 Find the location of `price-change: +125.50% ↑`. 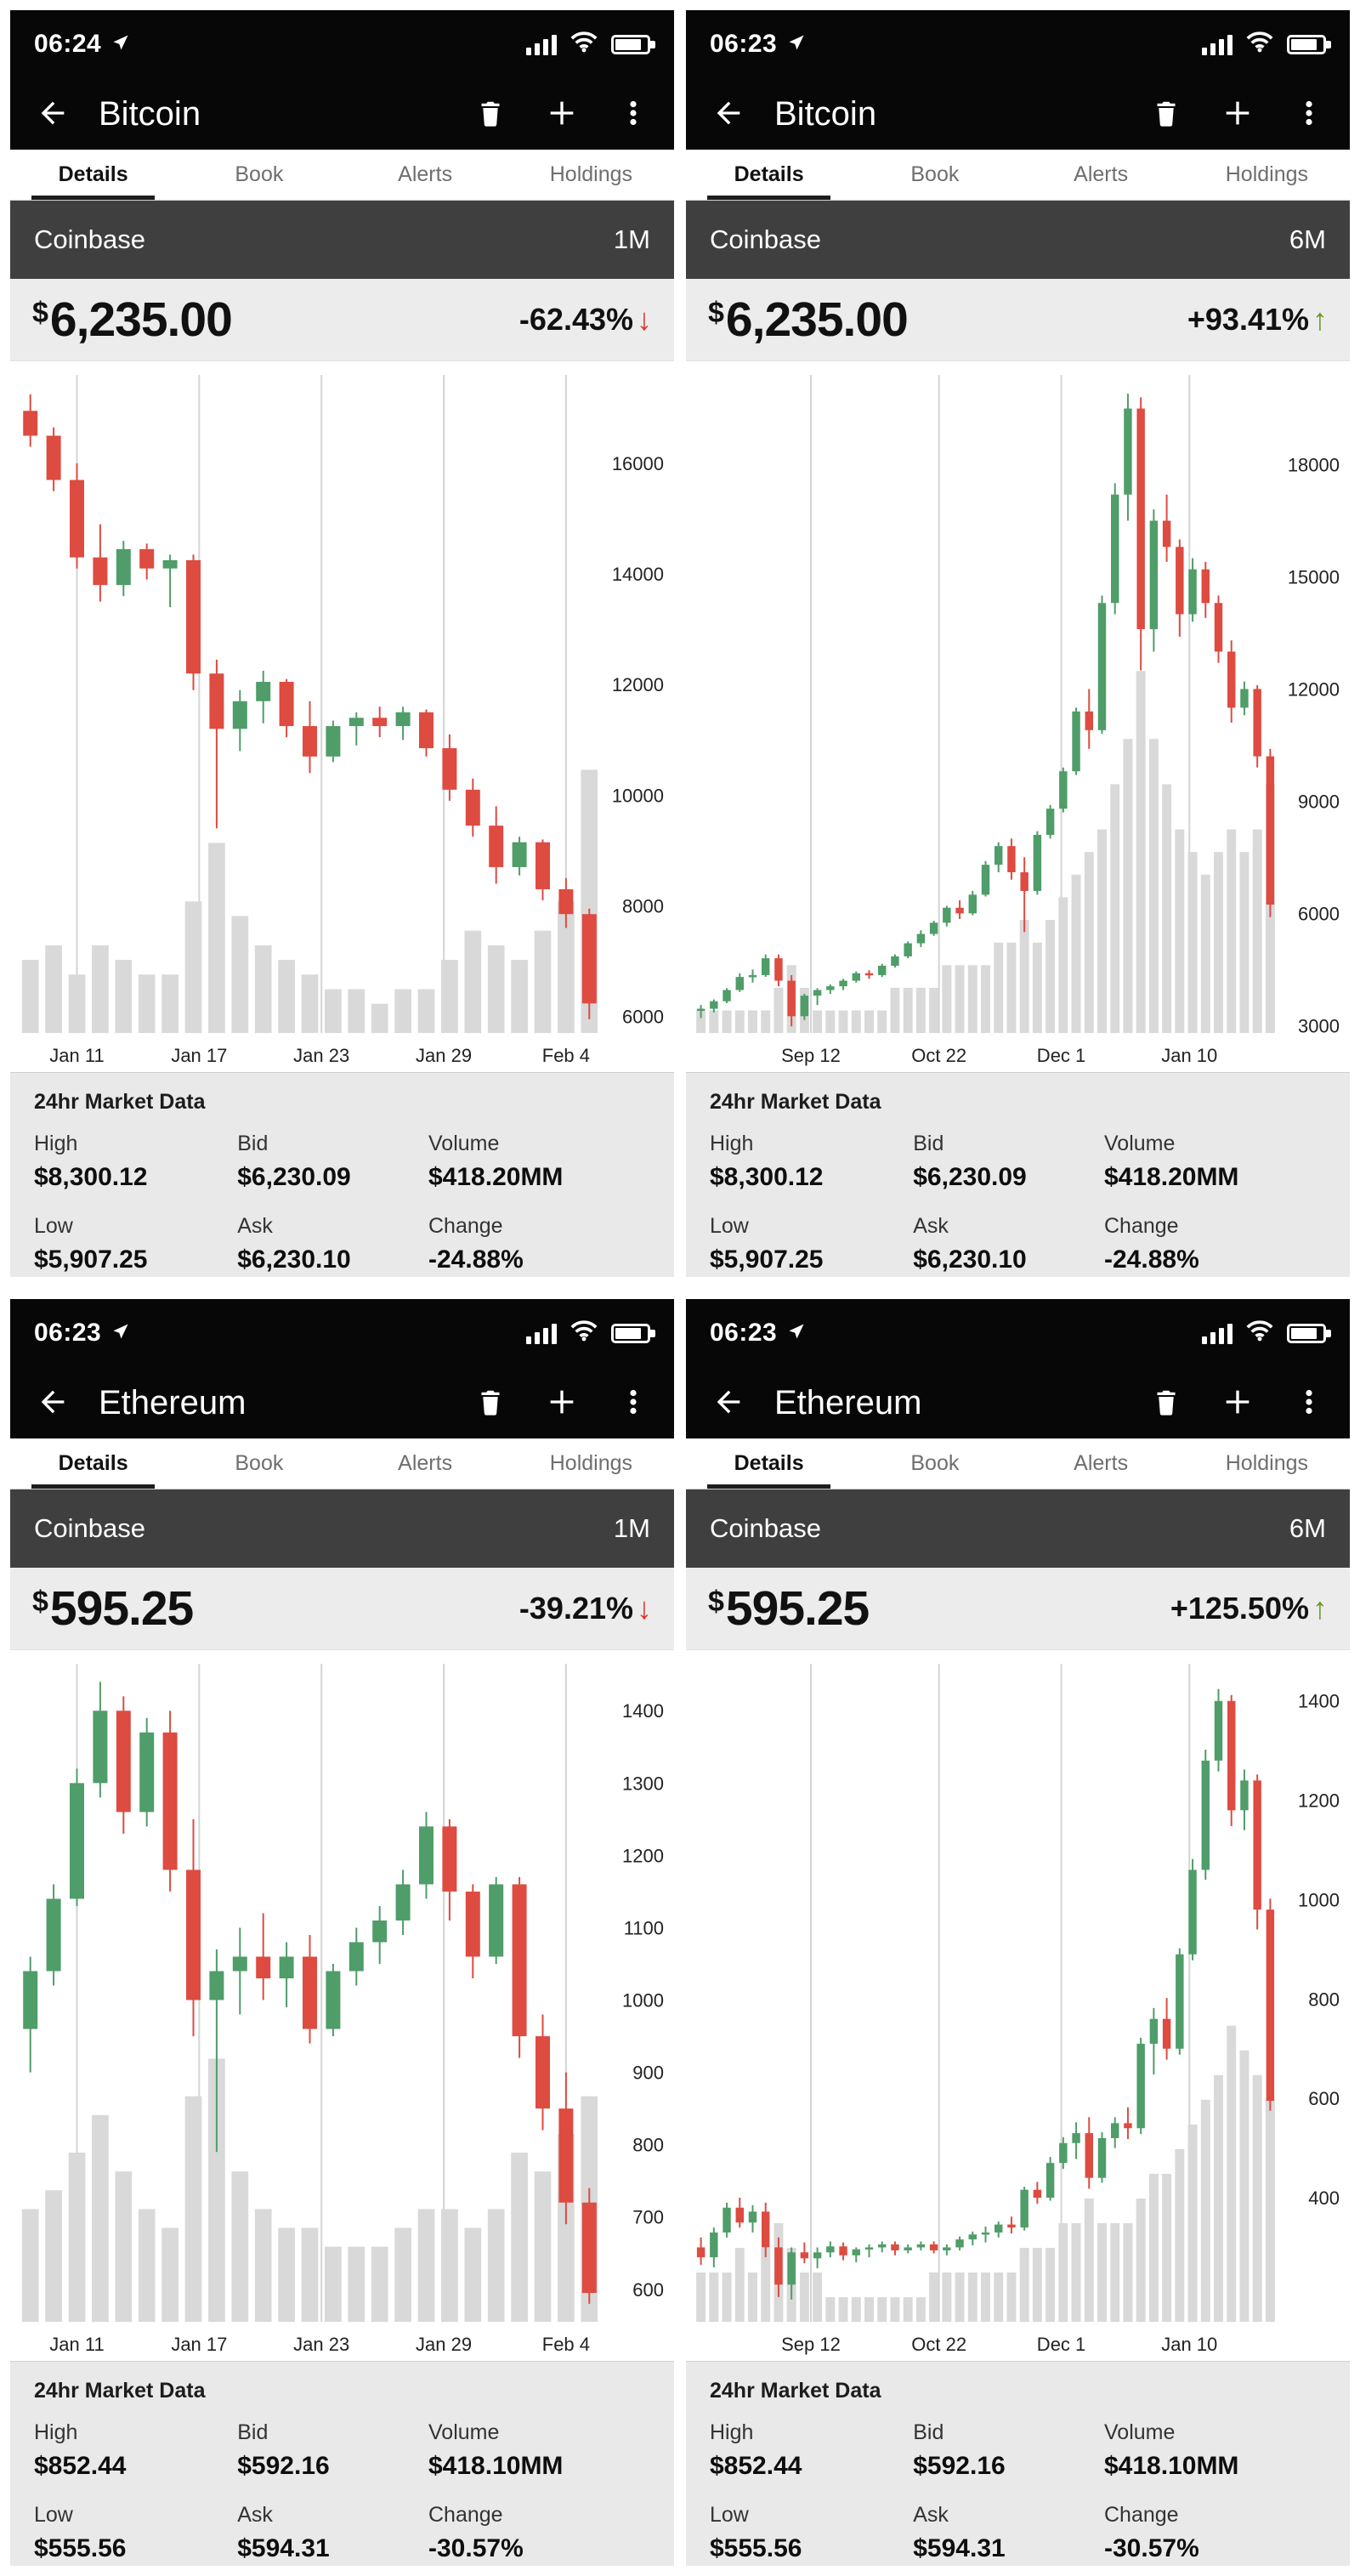

price-change: +125.50% ↑ is located at coordinates (1249, 1609).